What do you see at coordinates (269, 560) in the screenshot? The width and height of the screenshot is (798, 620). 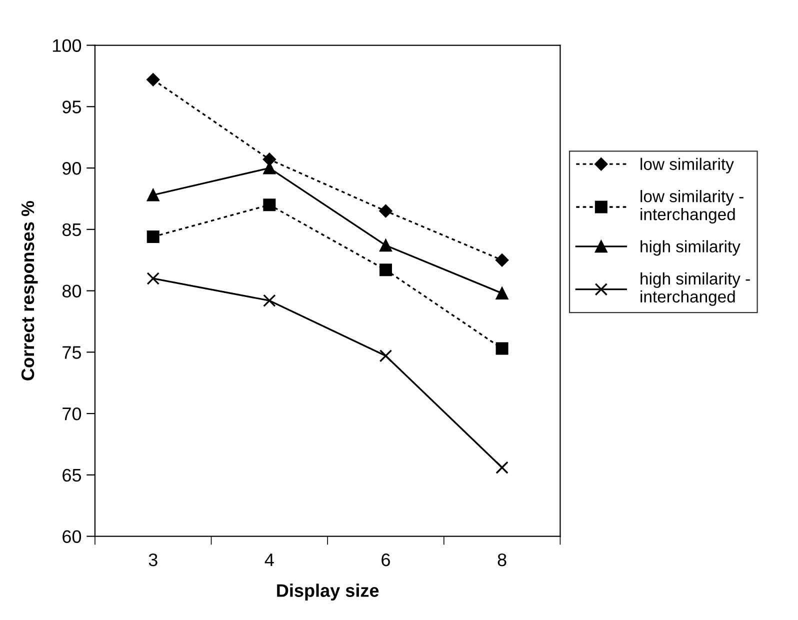 I see `x-tick-label: 4` at bounding box center [269, 560].